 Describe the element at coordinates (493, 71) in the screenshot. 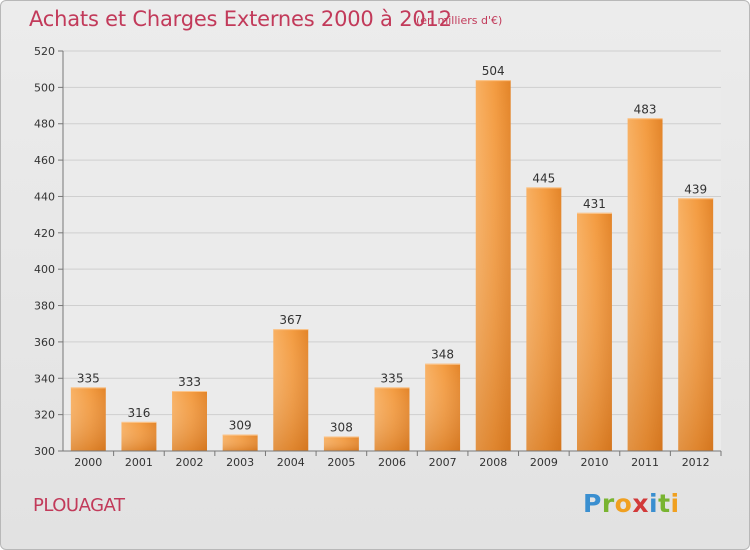

I see `data-label: 504` at that location.